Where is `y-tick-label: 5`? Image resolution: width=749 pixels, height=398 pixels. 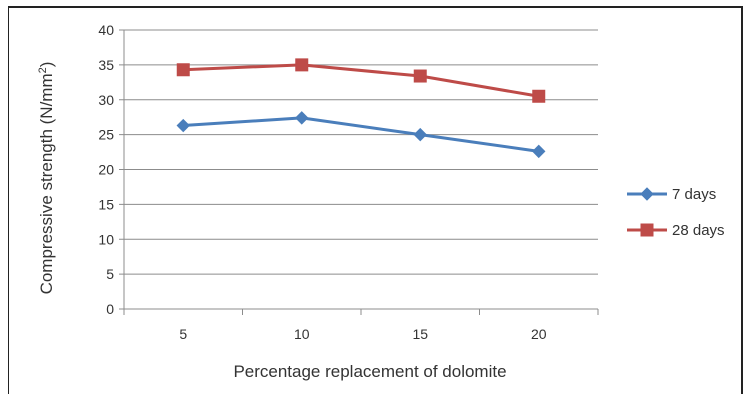 y-tick-label: 5 is located at coordinates (110, 274).